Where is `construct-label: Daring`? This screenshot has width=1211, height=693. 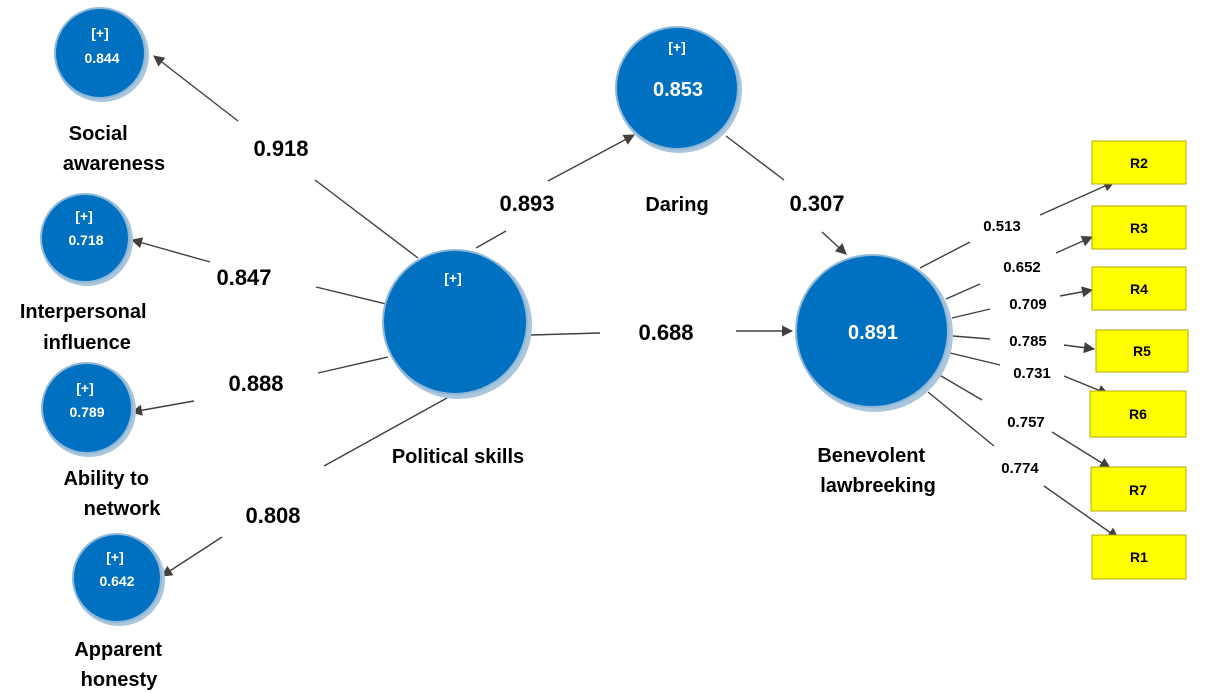 construct-label: Daring is located at coordinates (676, 205).